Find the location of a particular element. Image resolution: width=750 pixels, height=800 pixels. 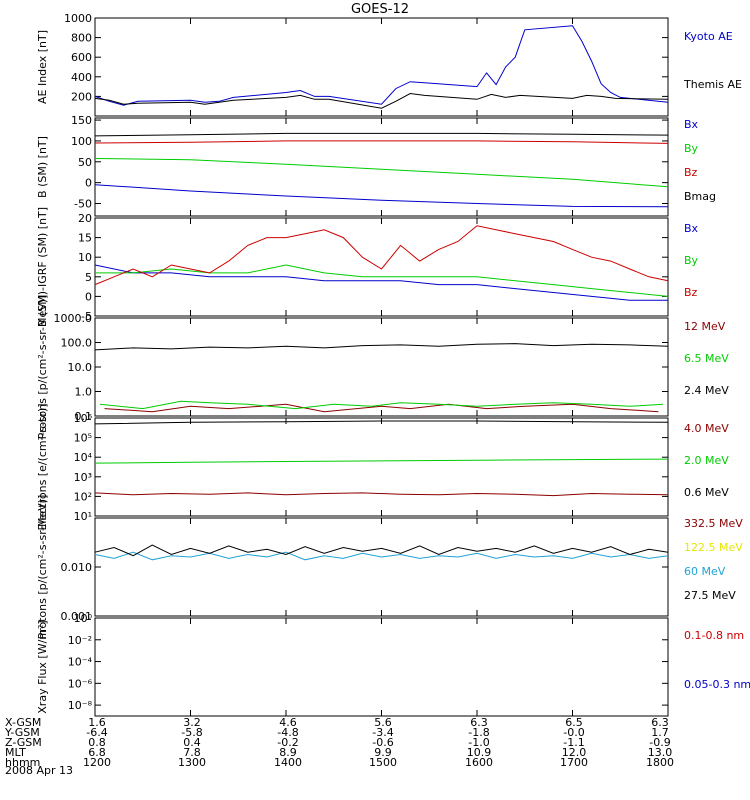

footer-value: 0.4 is located at coordinates (192, 742).